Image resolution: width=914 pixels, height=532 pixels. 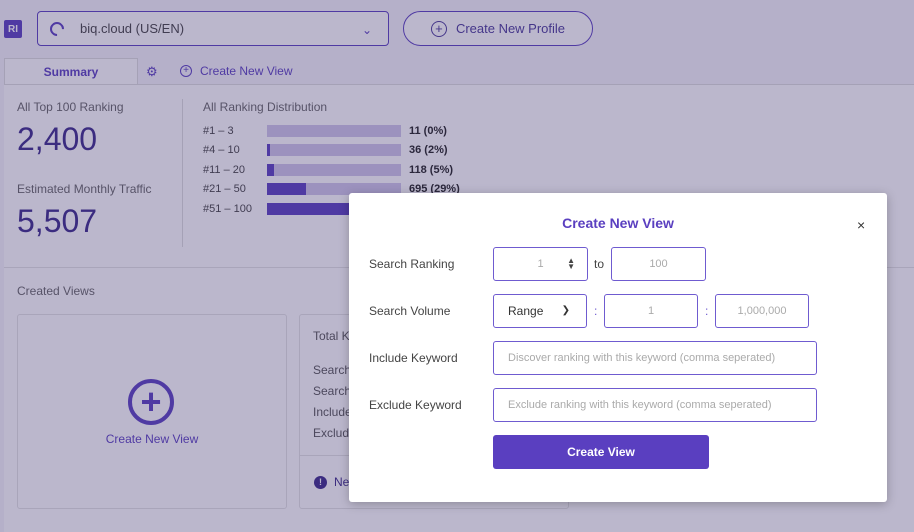 I want to click on create-profile-button: + Create New Profile, so click(x=498, y=28).